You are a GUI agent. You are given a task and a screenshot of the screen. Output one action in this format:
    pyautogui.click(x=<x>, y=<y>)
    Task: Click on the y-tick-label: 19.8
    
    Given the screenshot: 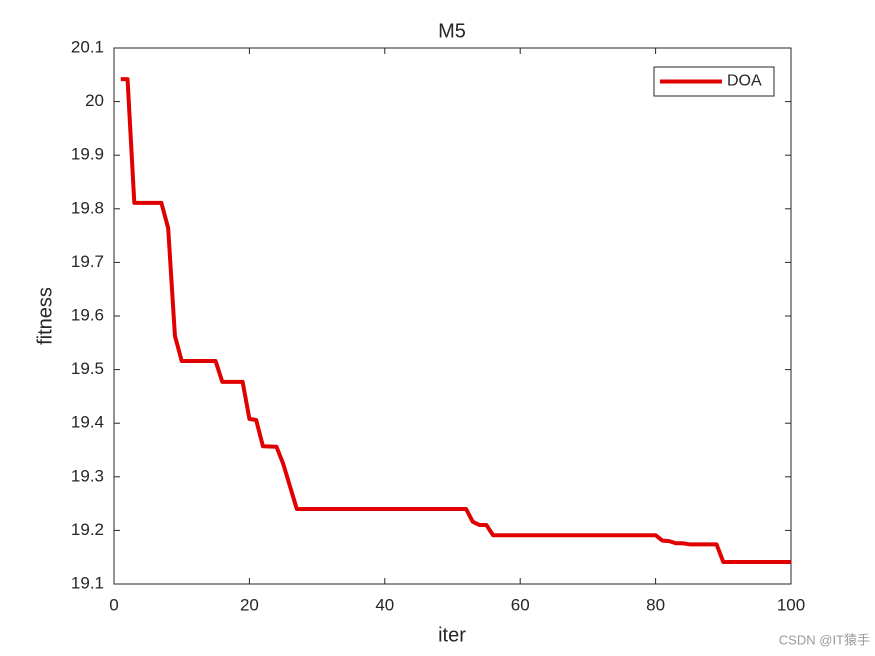 What is the action you would take?
    pyautogui.click(x=87, y=207)
    